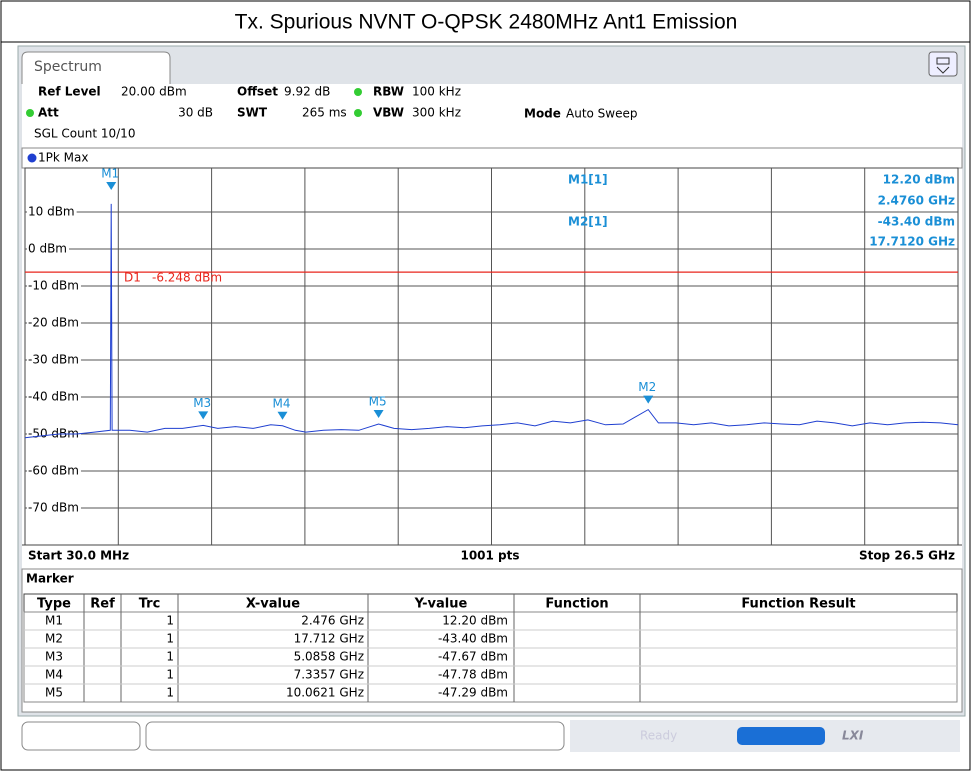  What do you see at coordinates (916, 201) in the screenshot?
I see `readout-freq: 2.4760 GHz` at bounding box center [916, 201].